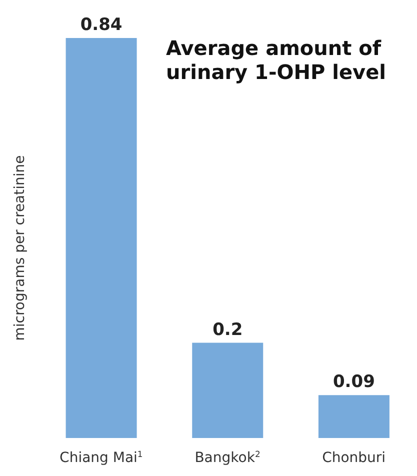  What do you see at coordinates (353, 382) in the screenshot?
I see `data-label: 0.09` at bounding box center [353, 382].